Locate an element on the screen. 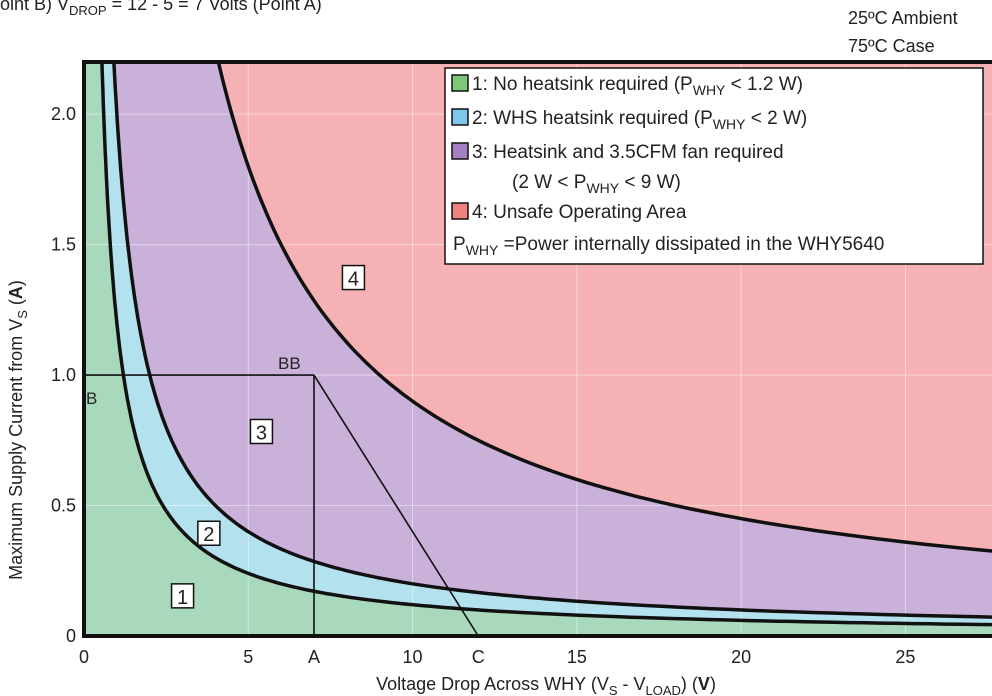 The image size is (992, 696). y-tick-label: 2.0 is located at coordinates (63, 114).